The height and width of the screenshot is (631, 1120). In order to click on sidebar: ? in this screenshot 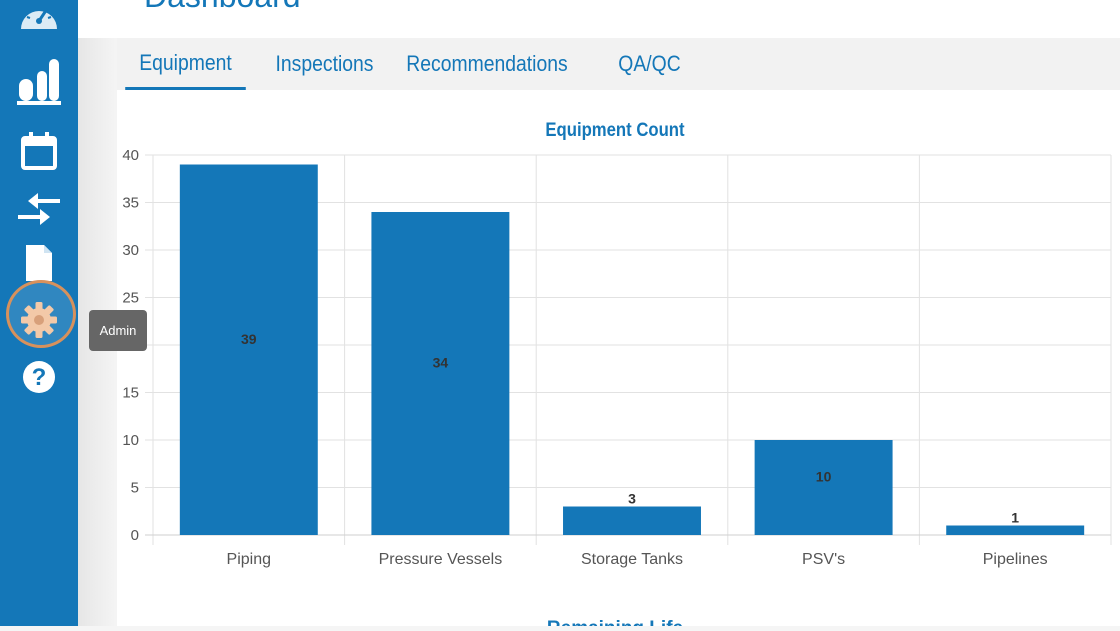, I will do `click(39, 313)`.